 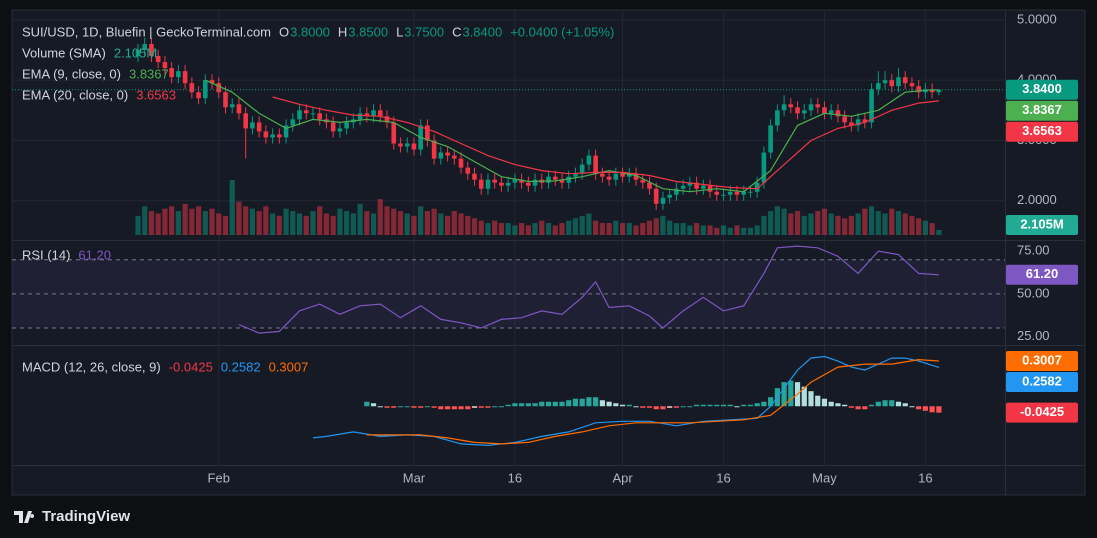 What do you see at coordinates (71, 73) in the screenshot?
I see `legend-name: EMA (9, close, 0)` at bounding box center [71, 73].